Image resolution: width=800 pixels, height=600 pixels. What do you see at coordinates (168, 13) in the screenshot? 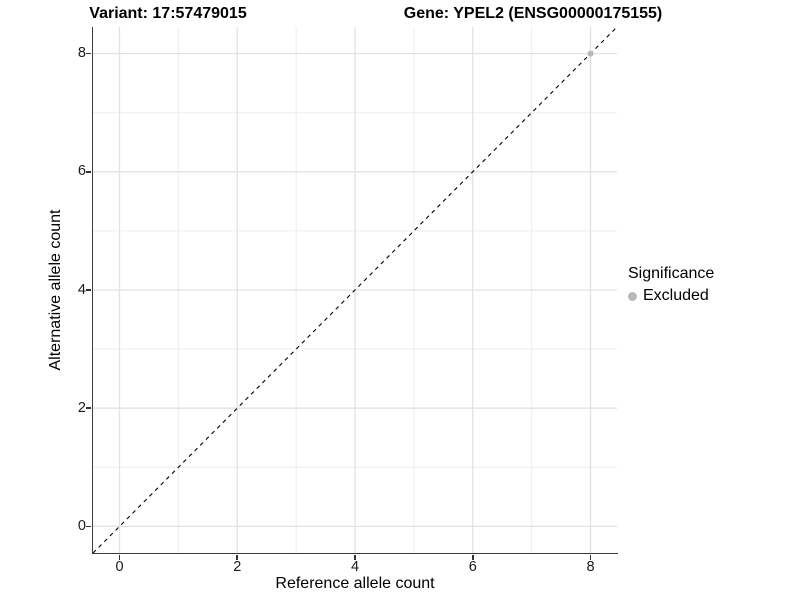
I see `plot-title-variant: Variant: 17:57479015` at bounding box center [168, 13].